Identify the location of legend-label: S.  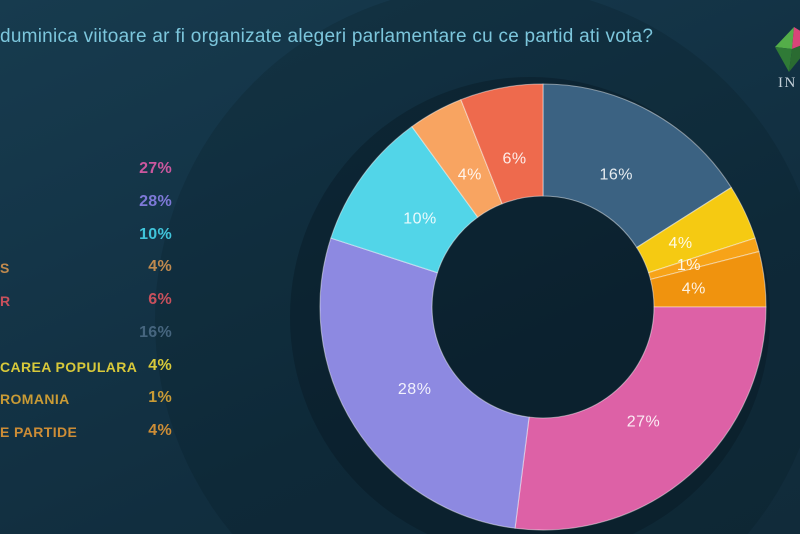
(5, 268).